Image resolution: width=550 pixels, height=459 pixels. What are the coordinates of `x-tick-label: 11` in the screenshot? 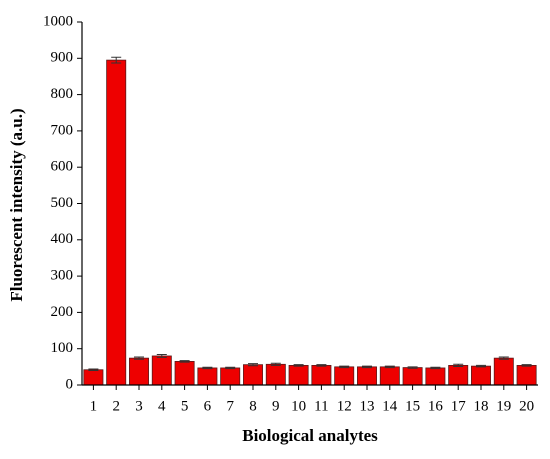 It's located at (321, 406).